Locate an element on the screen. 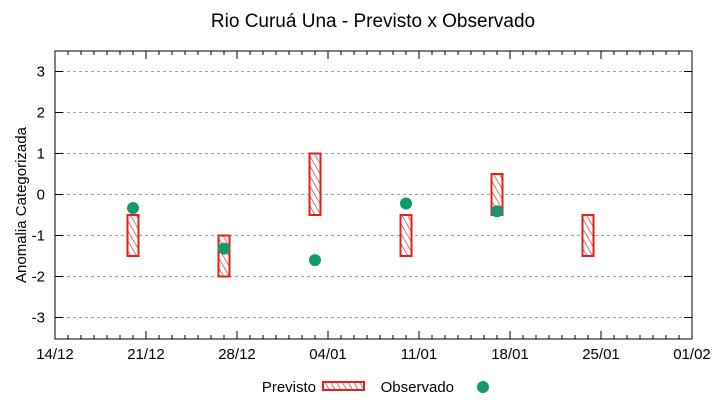  chart-title: Rio Curuá Una - Previsto x Observado is located at coordinates (373, 21).